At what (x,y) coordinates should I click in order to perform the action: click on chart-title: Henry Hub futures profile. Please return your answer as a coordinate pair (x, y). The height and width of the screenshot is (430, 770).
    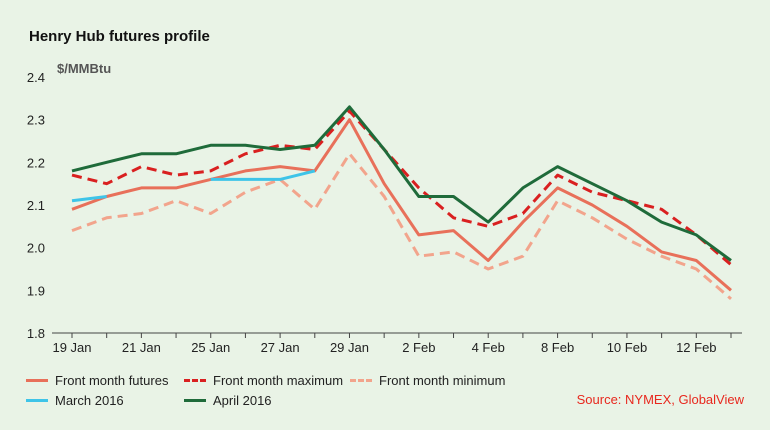
    Looking at the image, I should click on (119, 36).